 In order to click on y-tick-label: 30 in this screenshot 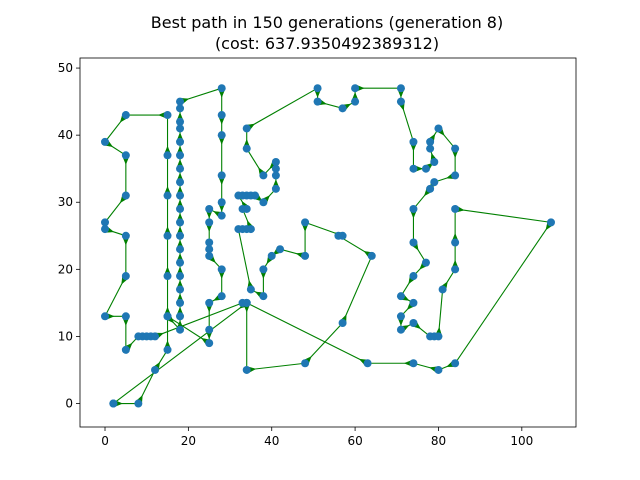, I will do `click(65, 202)`.